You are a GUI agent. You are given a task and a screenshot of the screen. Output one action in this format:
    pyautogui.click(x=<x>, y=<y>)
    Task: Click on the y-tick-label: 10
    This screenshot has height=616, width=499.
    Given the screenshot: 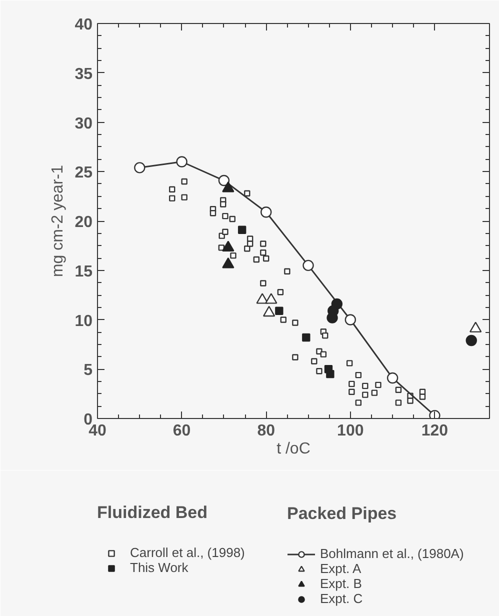 What is the action you would take?
    pyautogui.click(x=83, y=321)
    